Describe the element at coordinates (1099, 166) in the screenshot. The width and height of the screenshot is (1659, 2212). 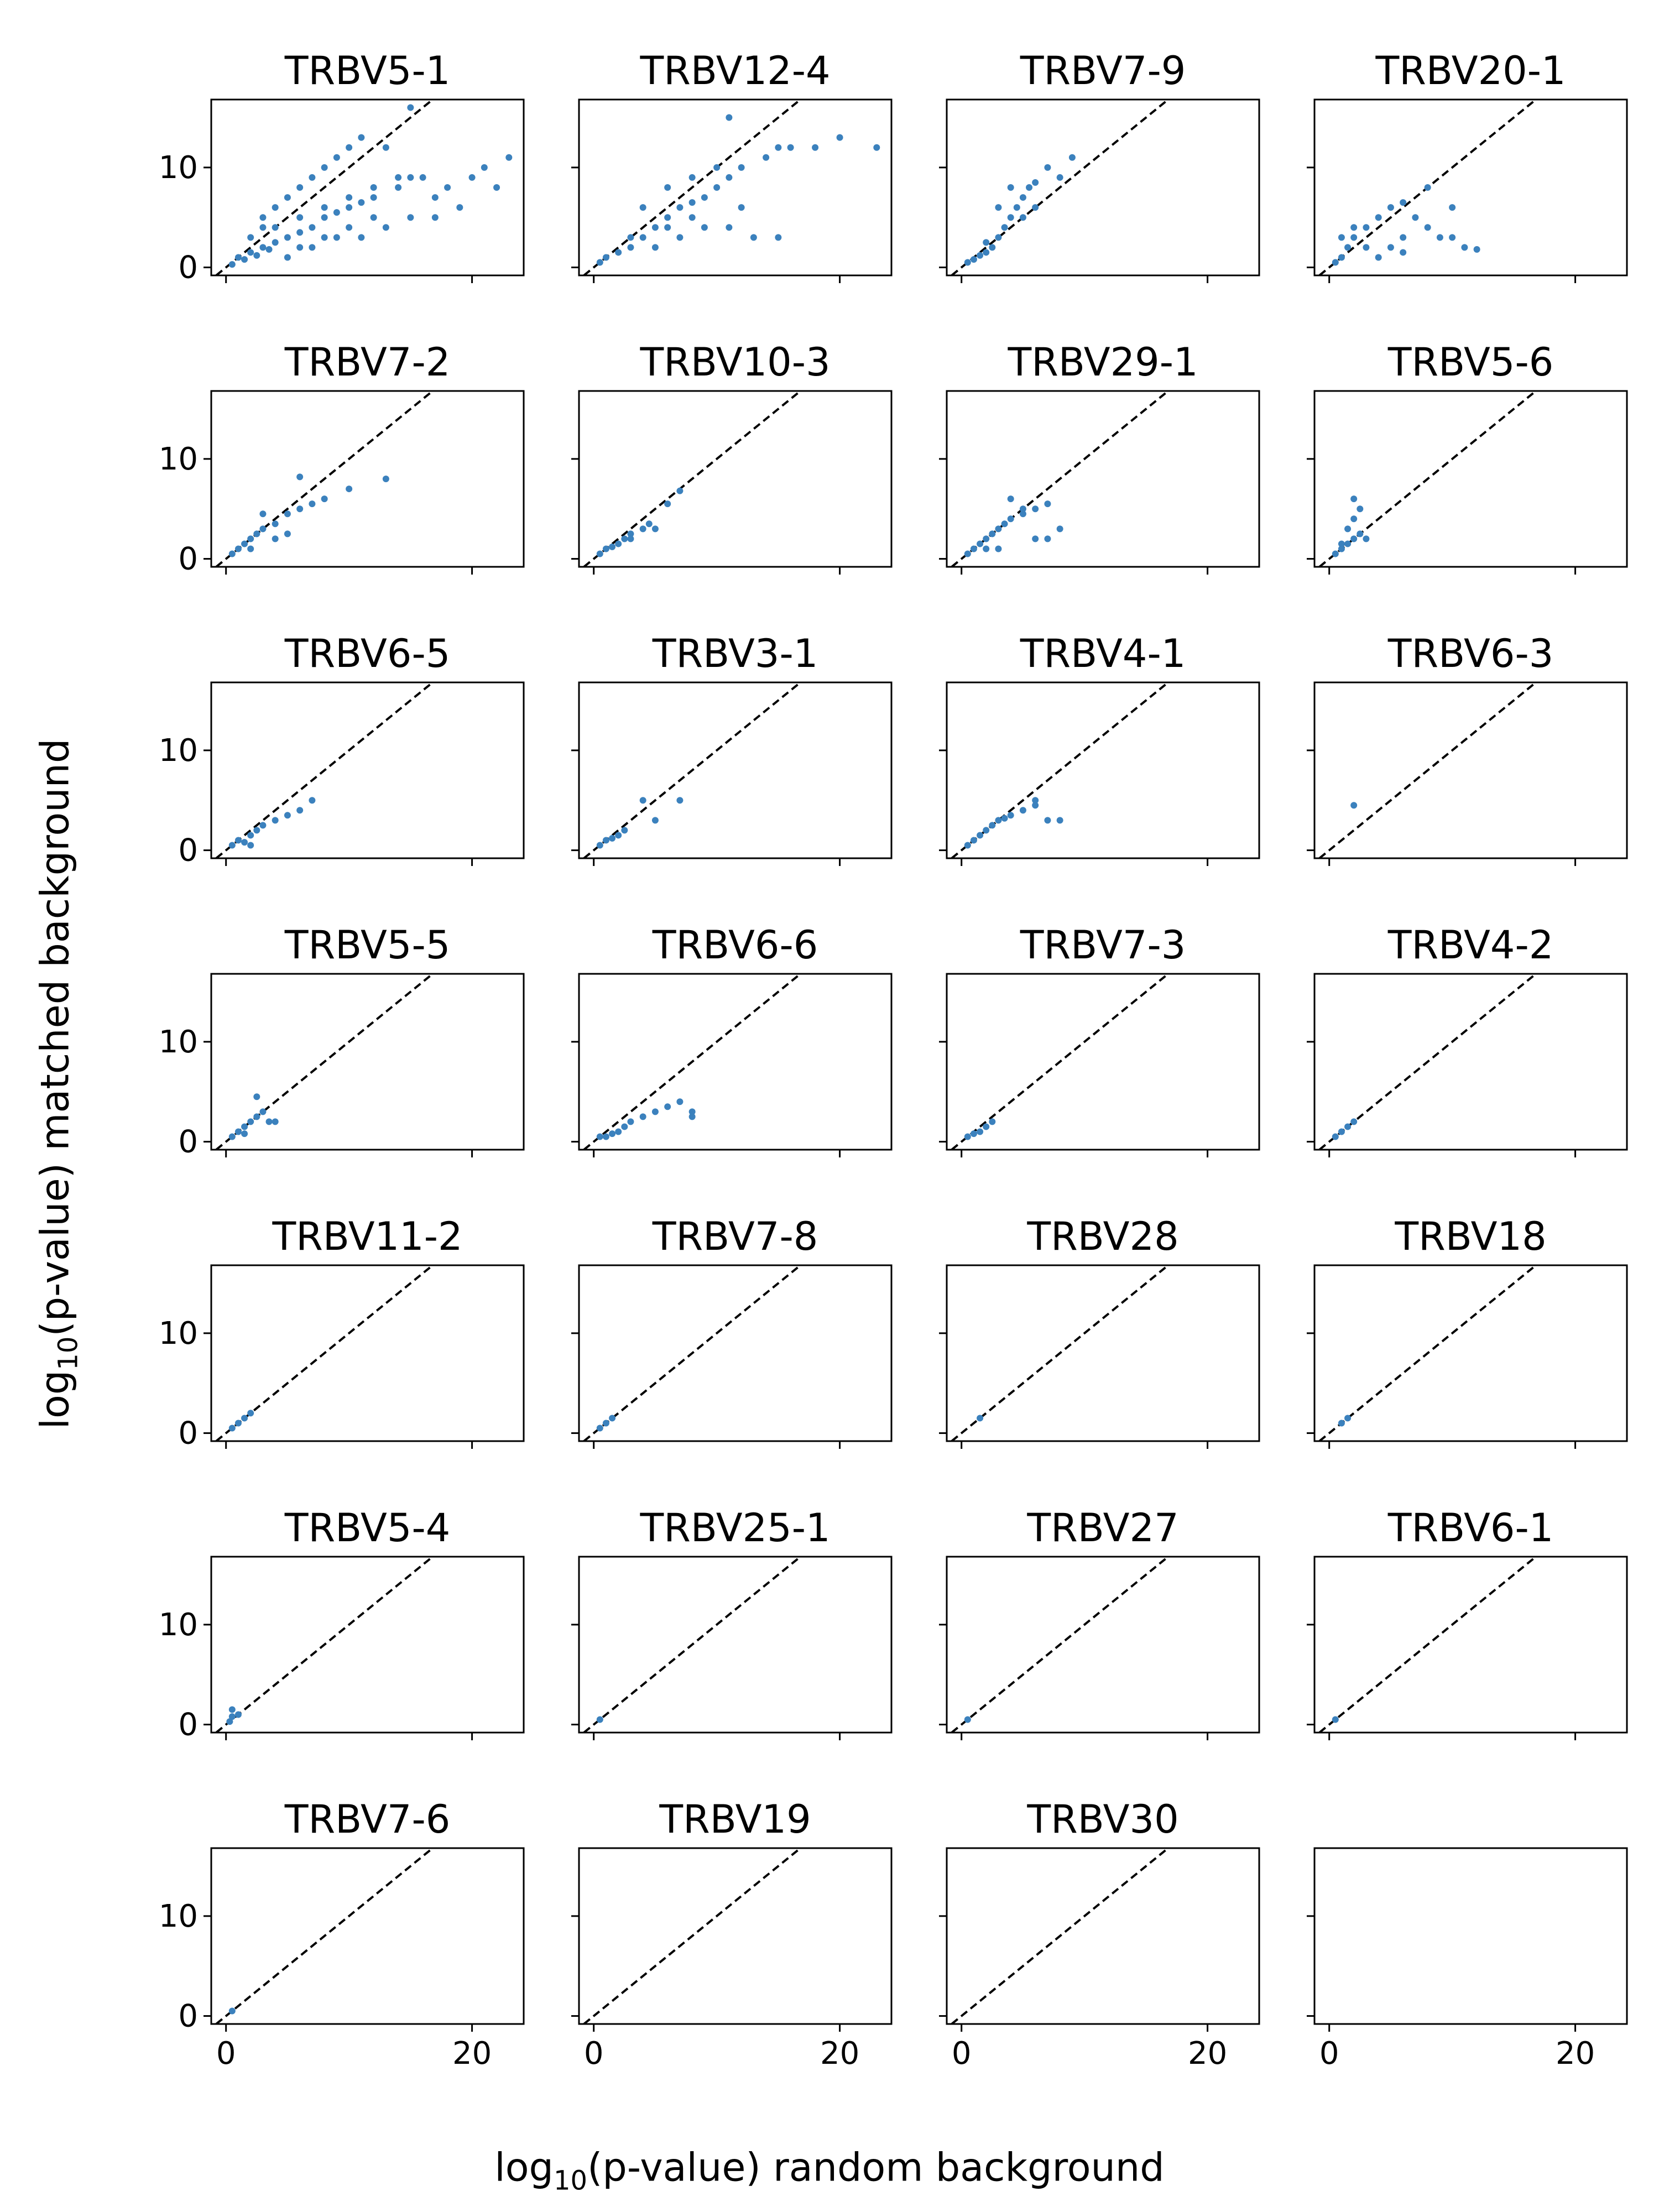
I see `subplot-panel: TRBV7-9` at that location.